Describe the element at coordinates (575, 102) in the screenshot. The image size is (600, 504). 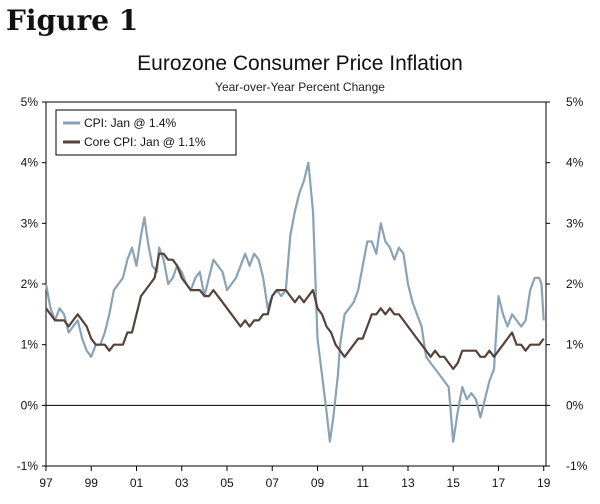
I see `y-tick-label-right: 5%` at that location.